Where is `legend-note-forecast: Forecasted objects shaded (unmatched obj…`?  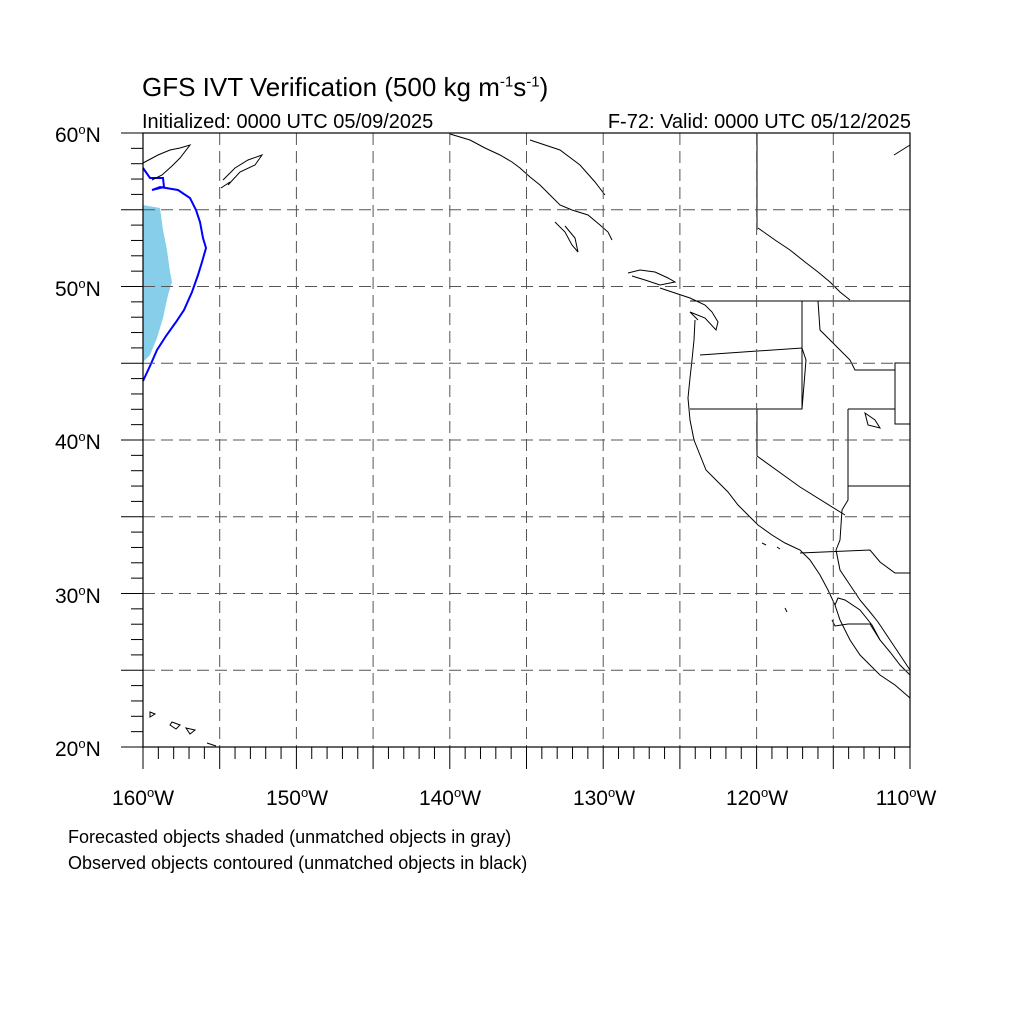
legend-note-forecast: Forecasted objects shaded (unmatched obj… is located at coordinates (290, 837).